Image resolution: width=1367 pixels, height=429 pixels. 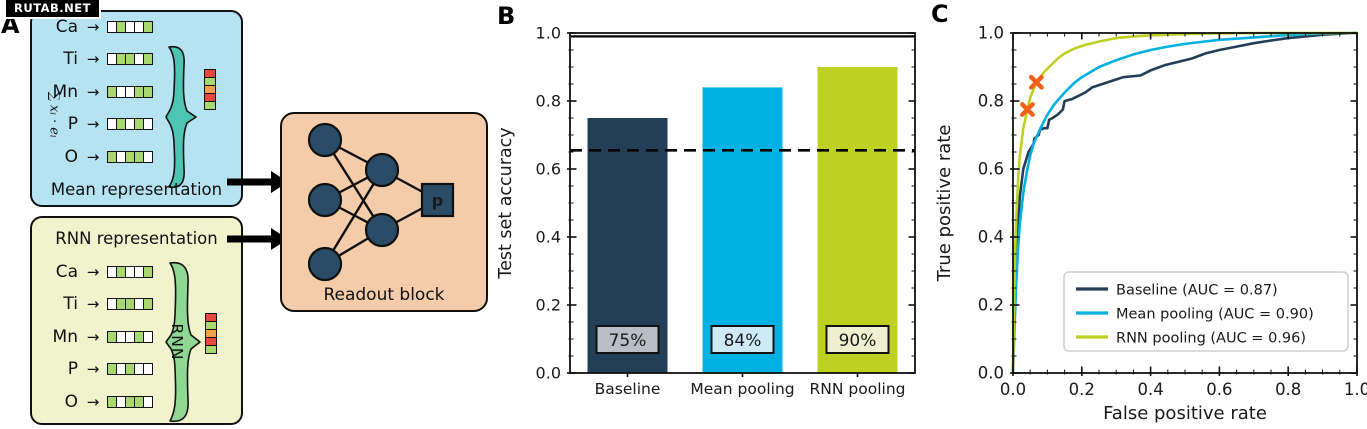 I want to click on element-row-ca: Ca →, so click(x=97, y=272).